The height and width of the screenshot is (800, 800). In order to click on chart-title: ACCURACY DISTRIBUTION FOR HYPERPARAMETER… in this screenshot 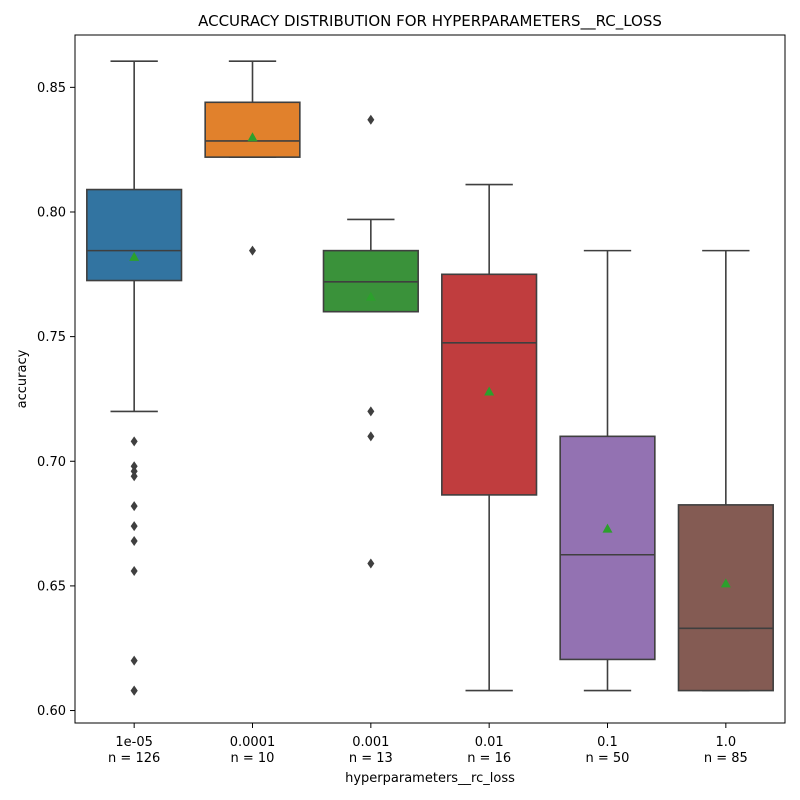, I will do `click(430, 21)`.